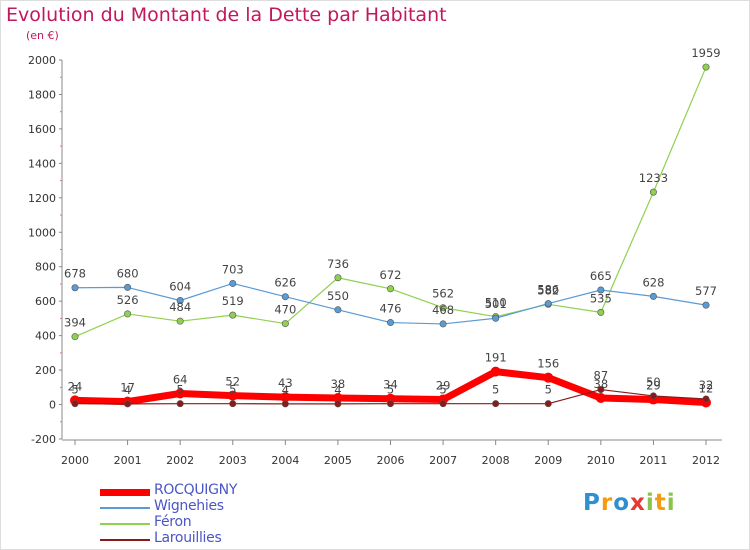  I want to click on data-label: 703, so click(233, 269).